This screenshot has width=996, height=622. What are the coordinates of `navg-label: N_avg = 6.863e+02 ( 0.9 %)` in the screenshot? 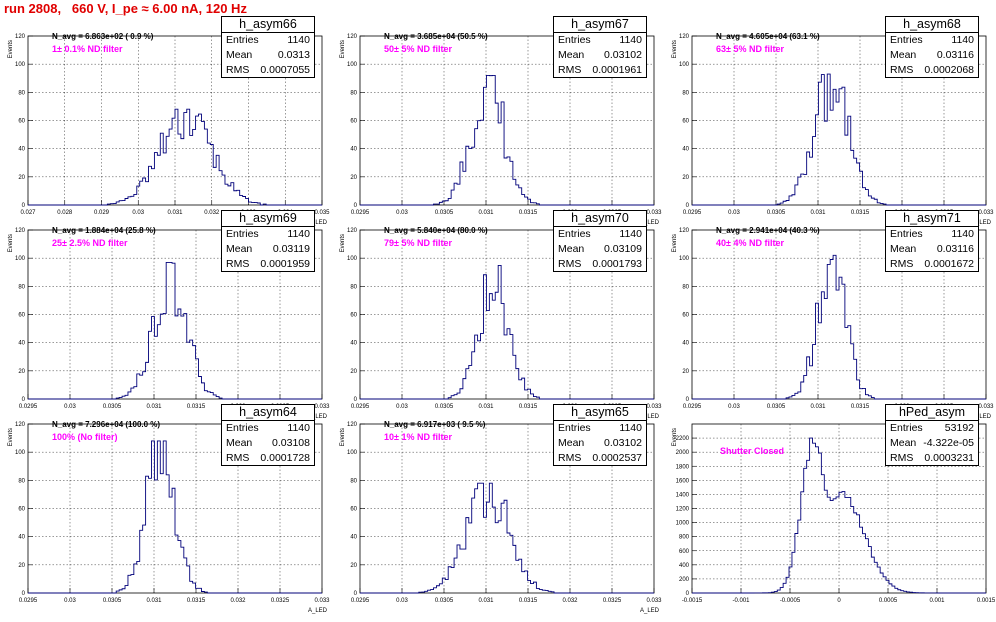 It's located at (103, 36).